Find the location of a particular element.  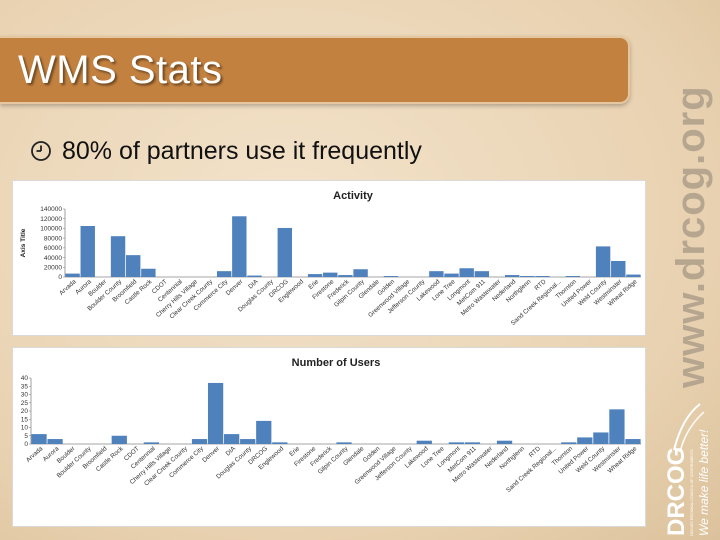

chart-title: Activity is located at coordinates (353, 196).